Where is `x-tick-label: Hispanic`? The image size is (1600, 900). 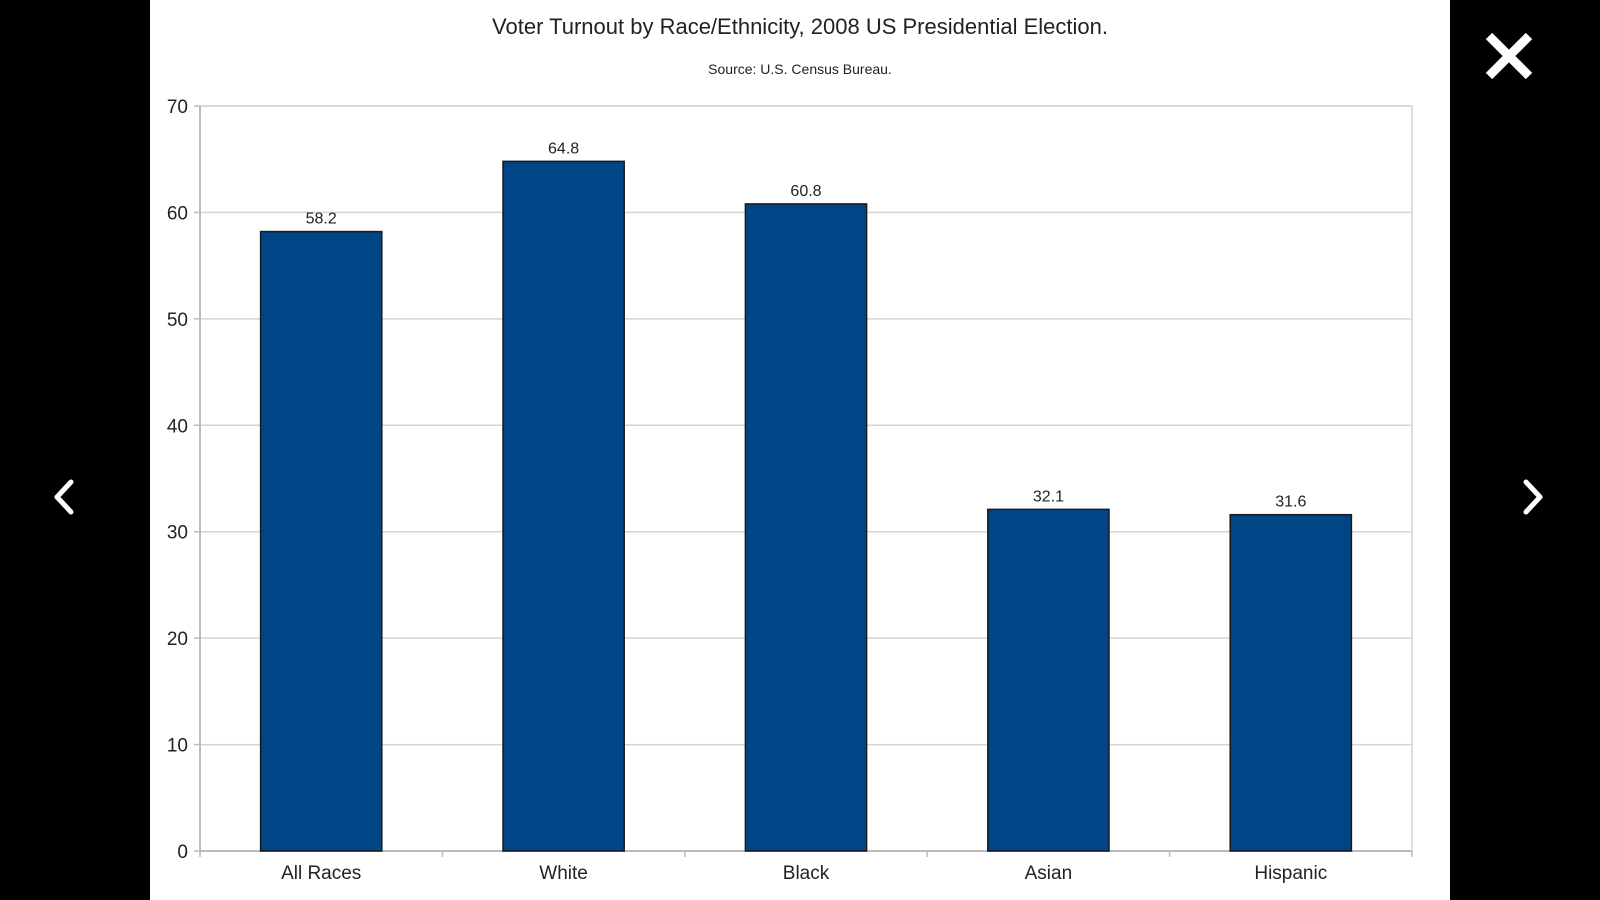
x-tick-label: Hispanic is located at coordinates (1290, 873).